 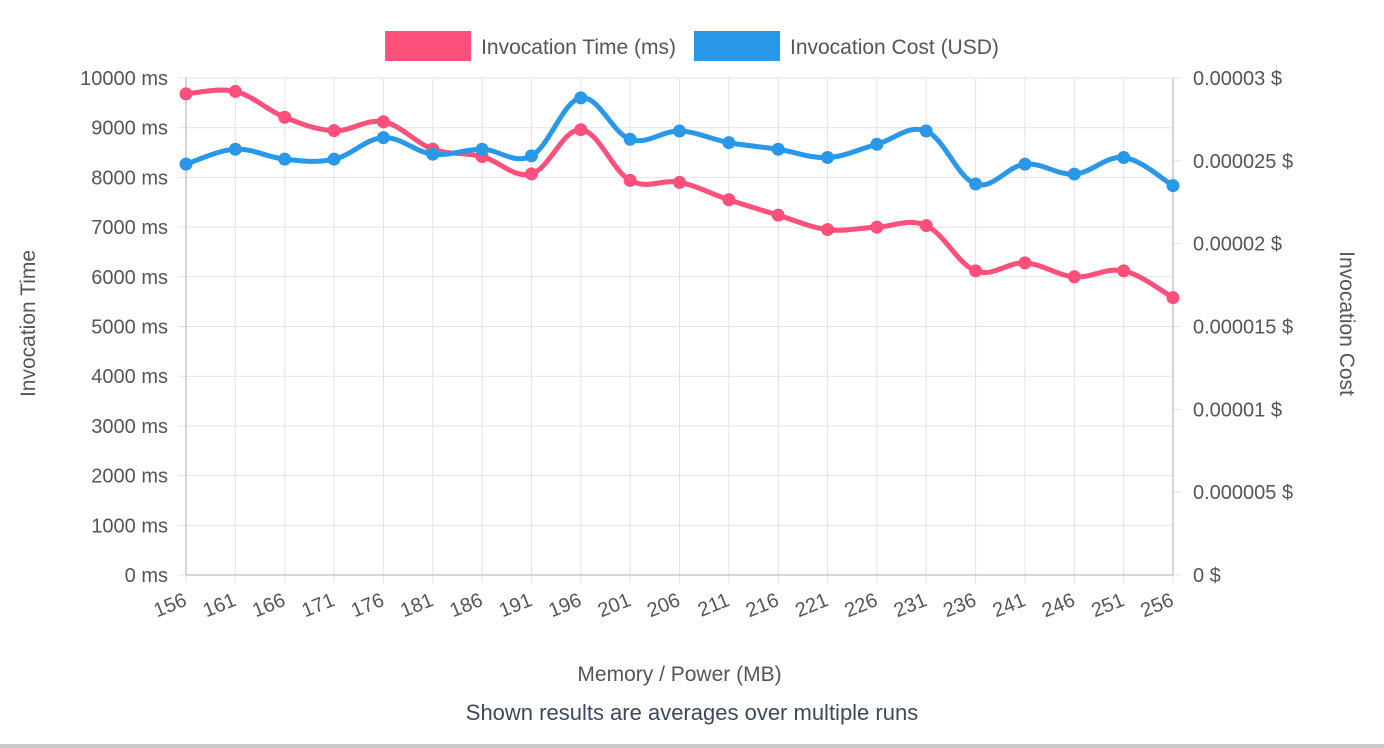 What do you see at coordinates (714, 605) in the screenshot?
I see `x-tick-label: 211` at bounding box center [714, 605].